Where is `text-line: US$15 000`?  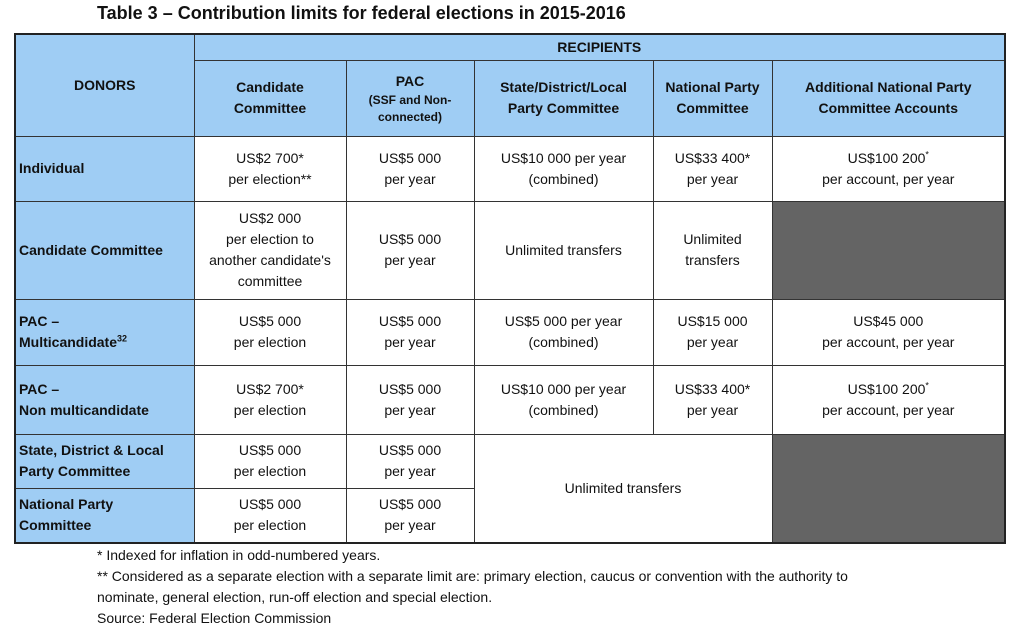
text-line: US$15 000 is located at coordinates (712, 321).